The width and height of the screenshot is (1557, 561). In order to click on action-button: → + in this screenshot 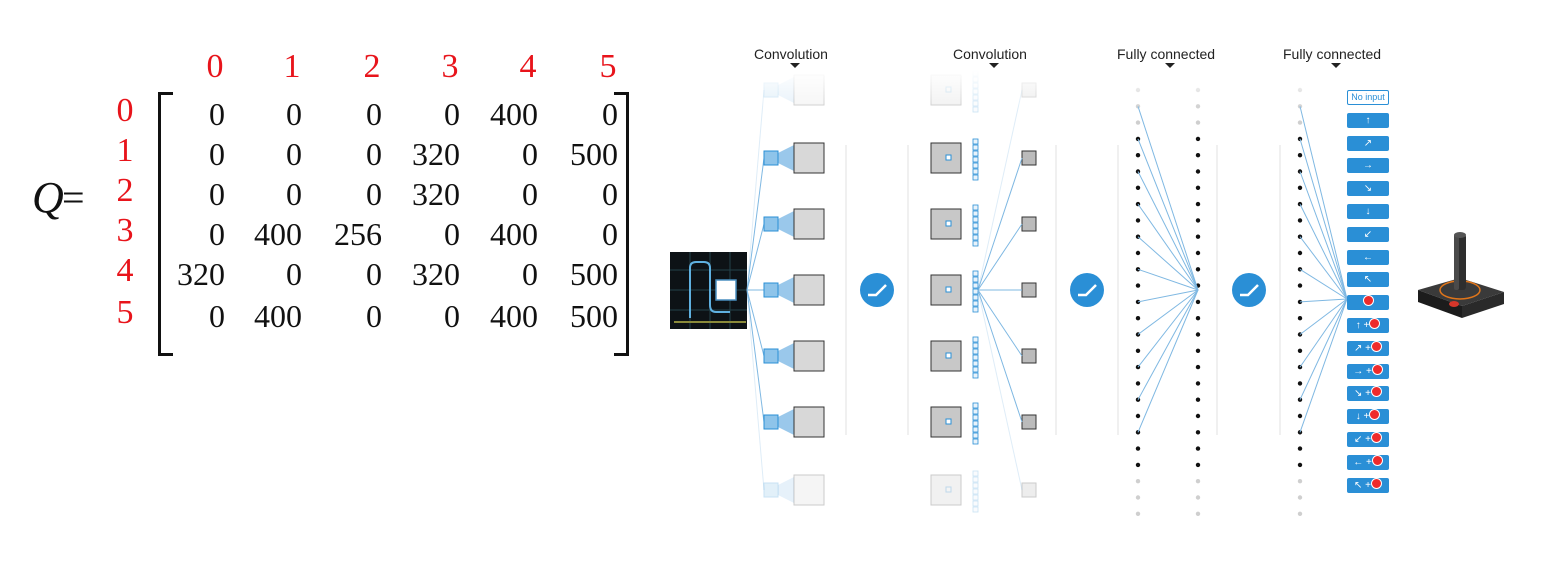, I will do `click(1368, 371)`.